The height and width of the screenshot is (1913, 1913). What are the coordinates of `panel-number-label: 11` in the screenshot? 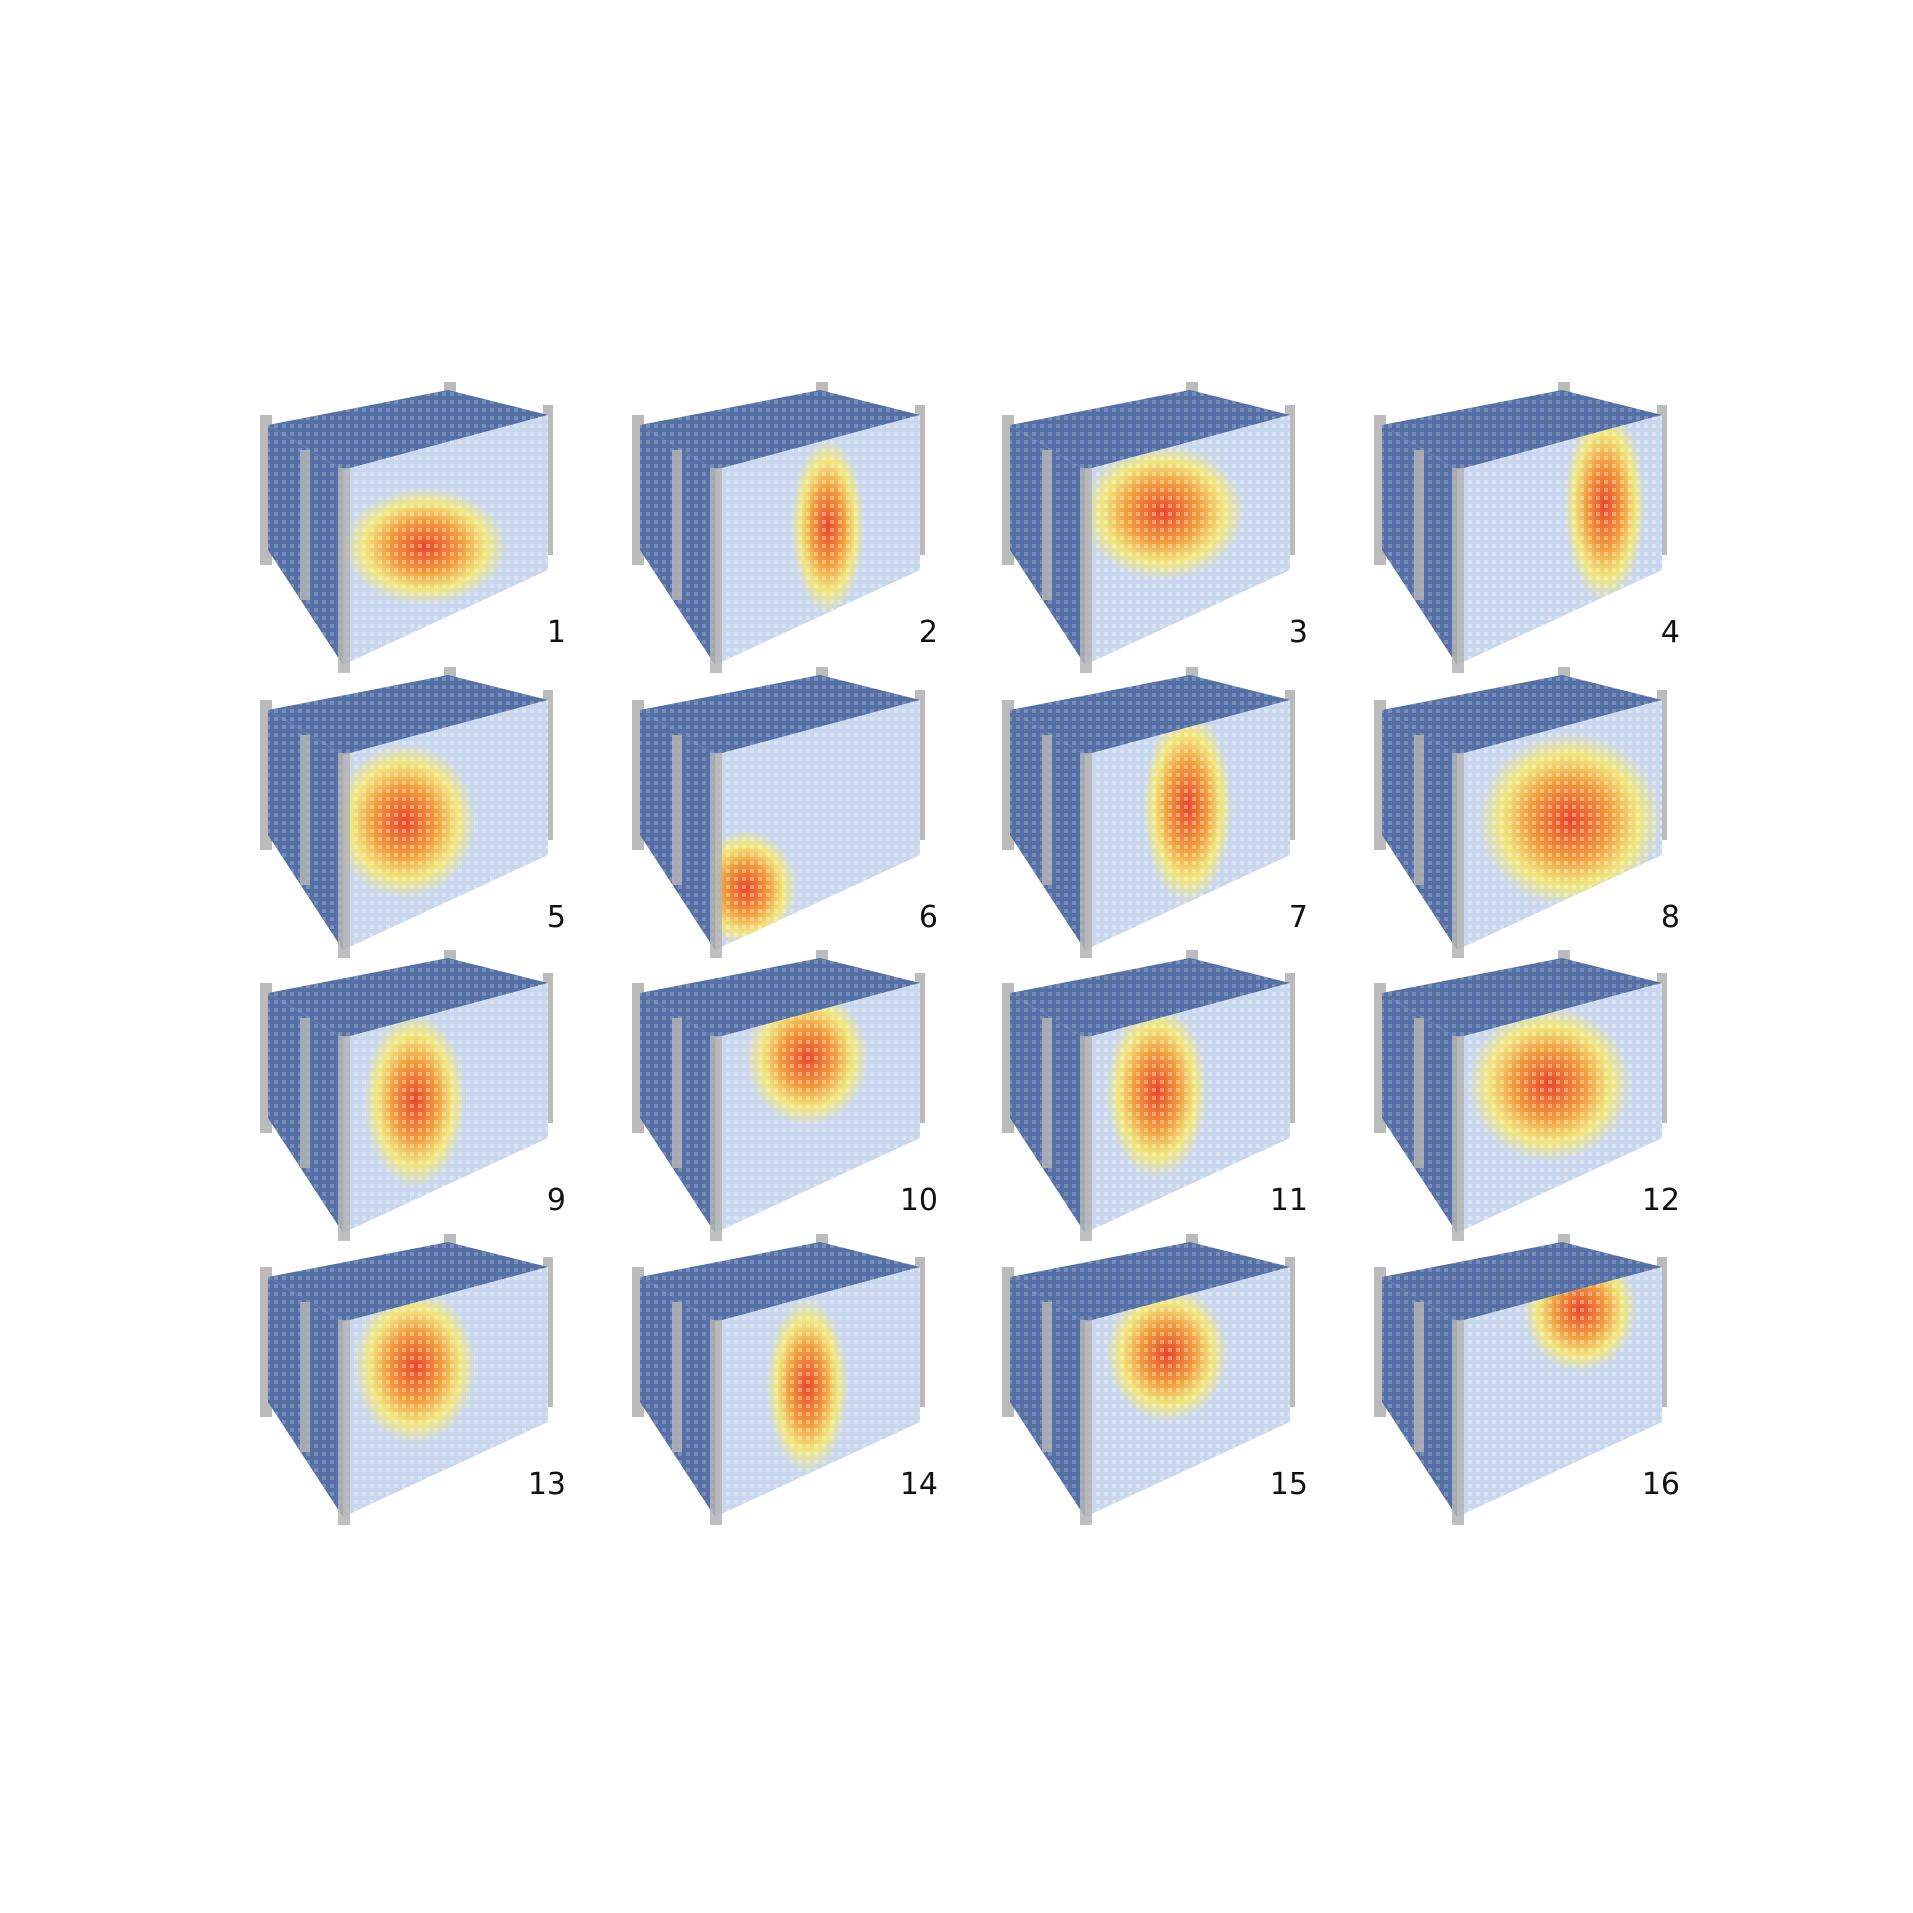 It's located at (1288, 1200).